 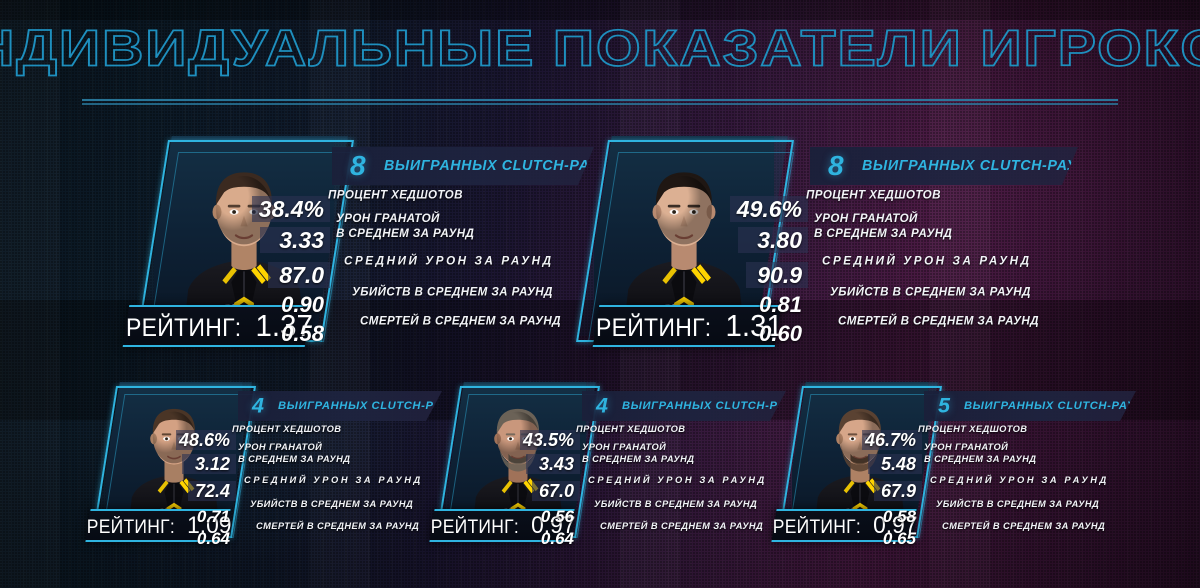 What do you see at coordinates (212, 491) in the screenshot?
I see `average-damage-round-value: 72.4` at bounding box center [212, 491].